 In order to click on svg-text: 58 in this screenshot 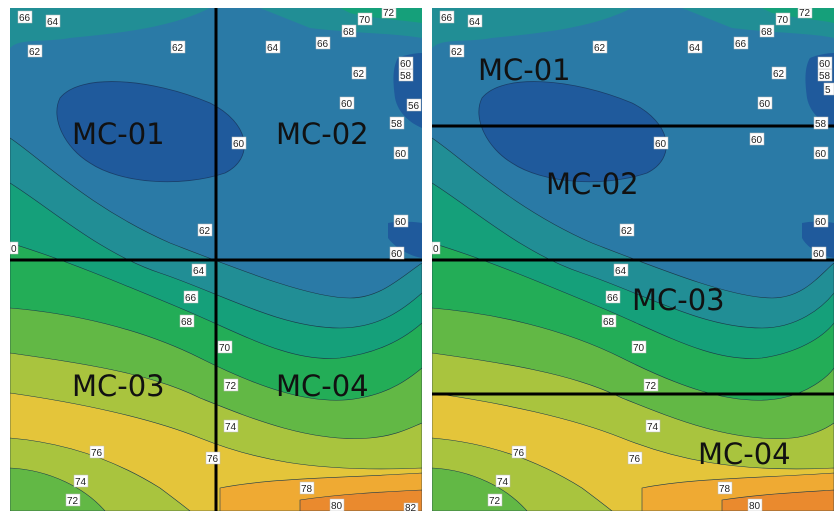, I will do `click(397, 124)`.